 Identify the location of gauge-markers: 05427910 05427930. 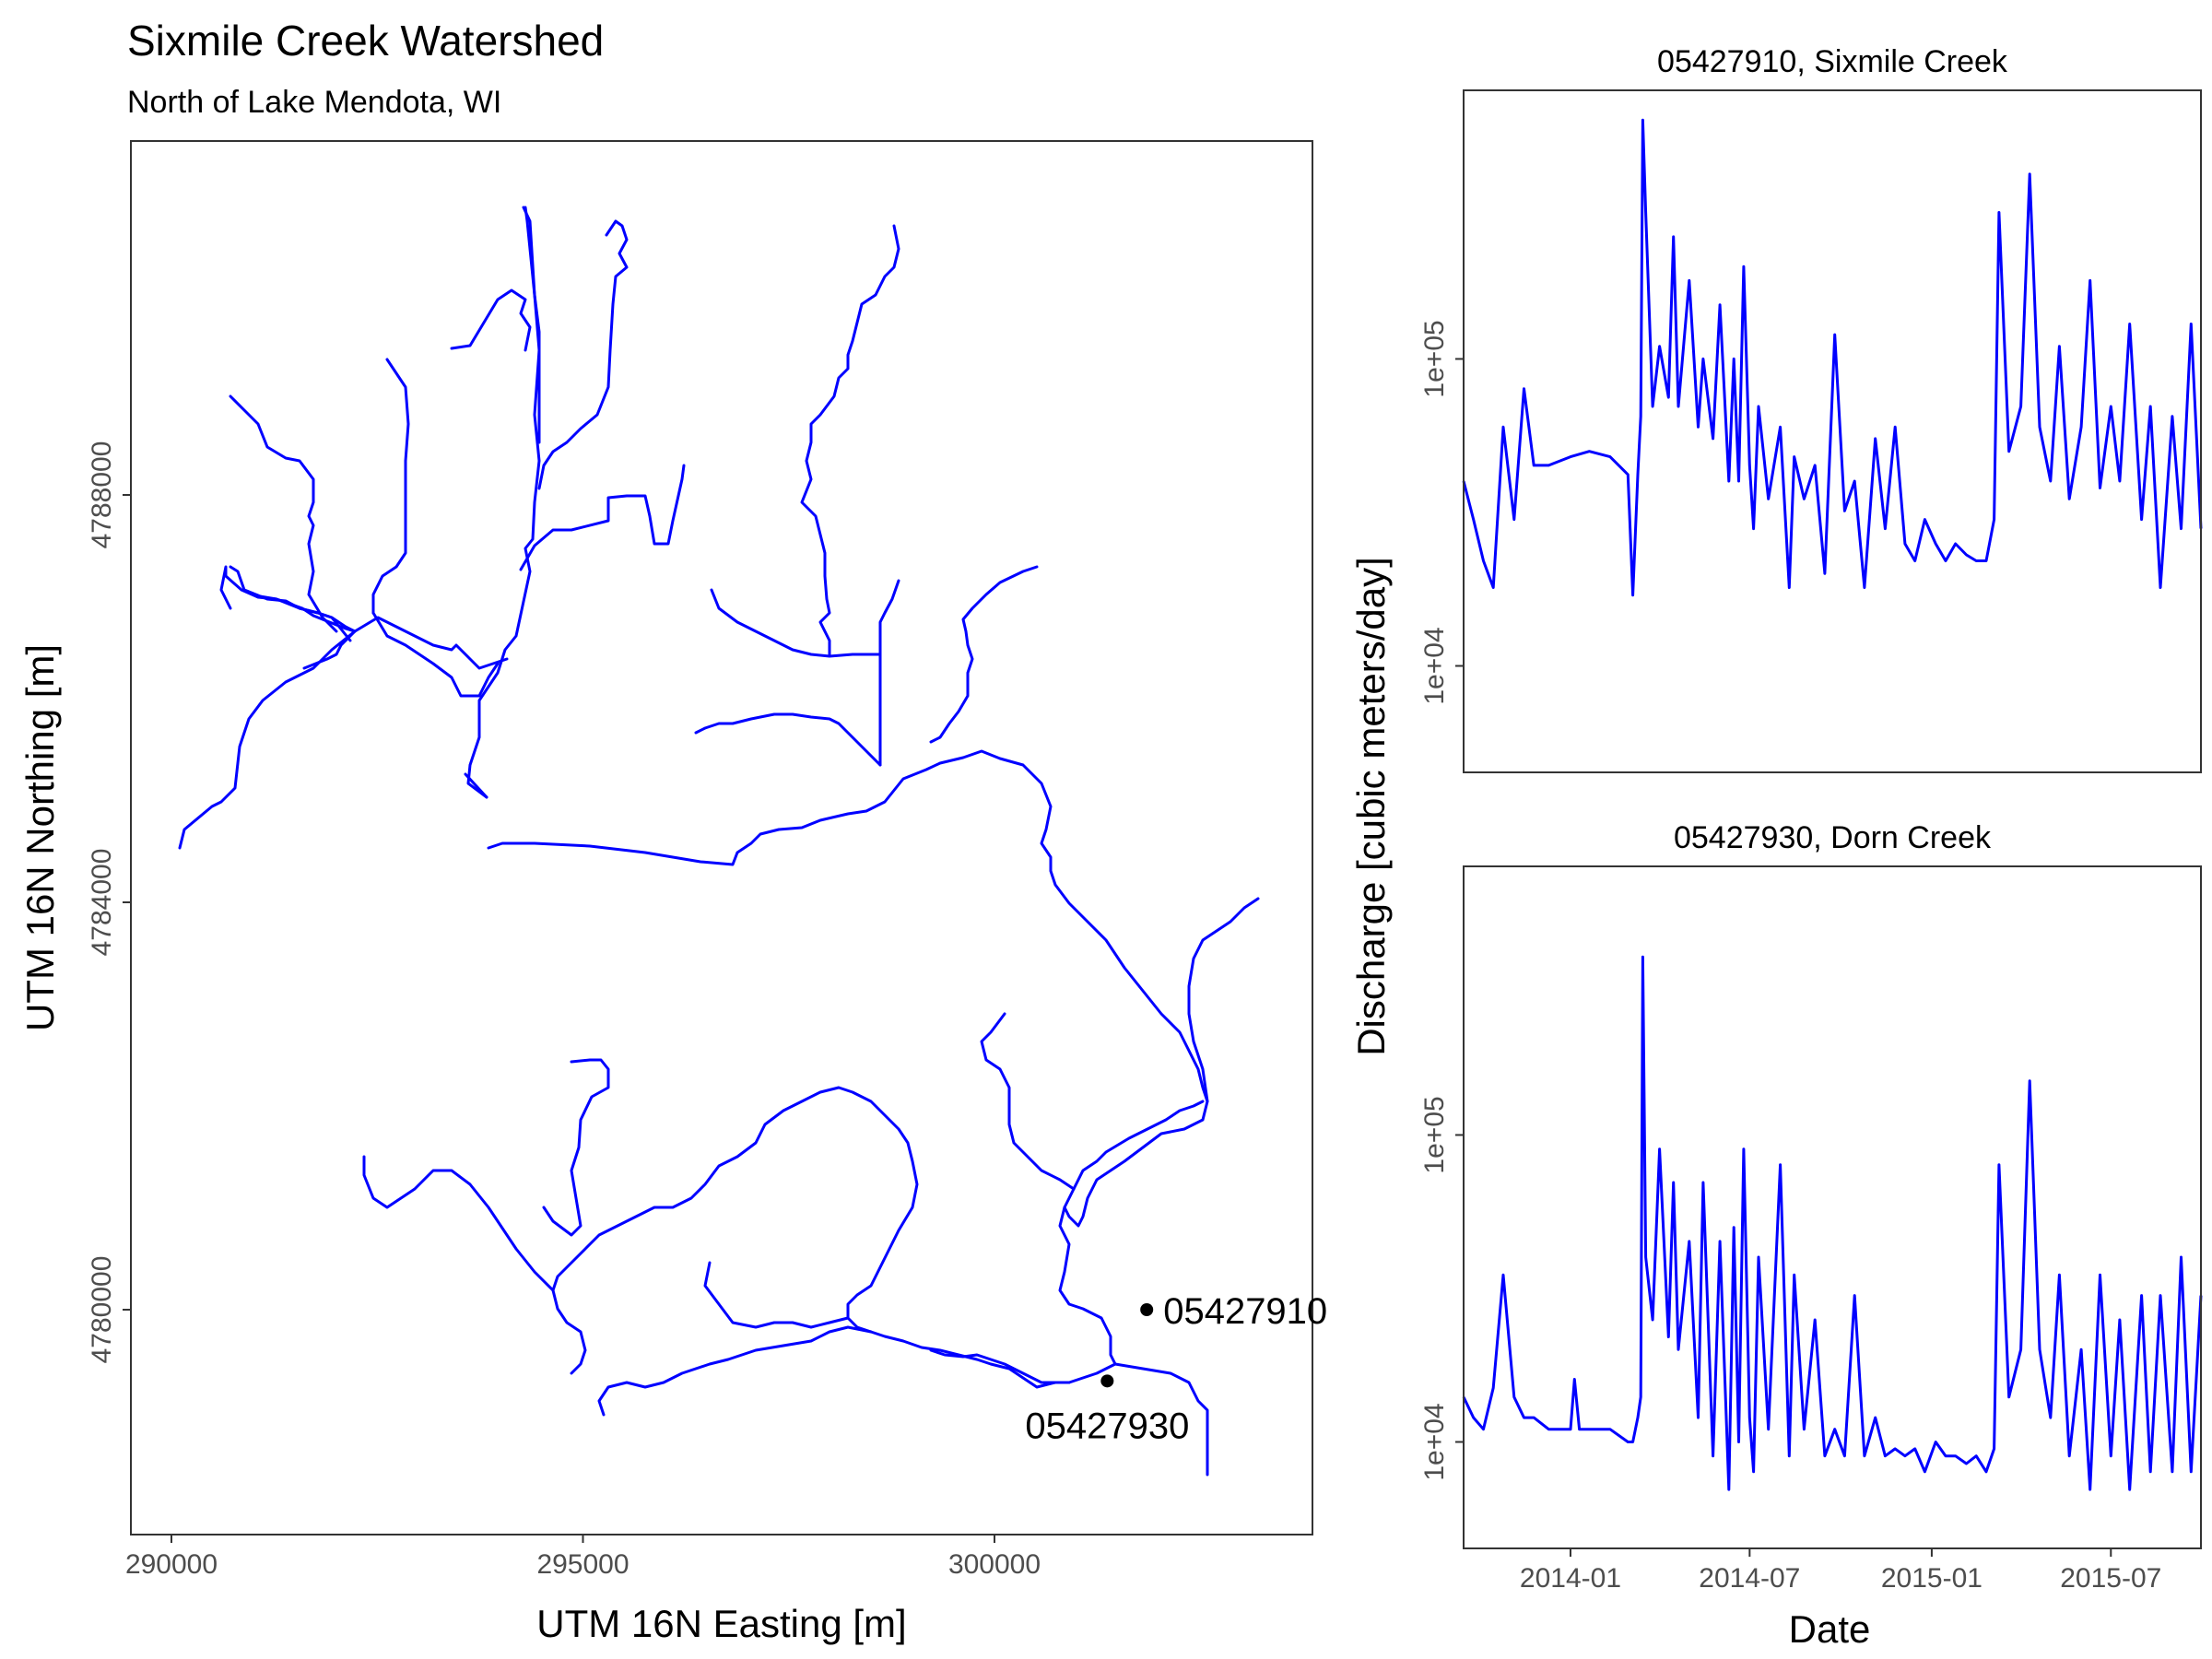
(1176, 1368).